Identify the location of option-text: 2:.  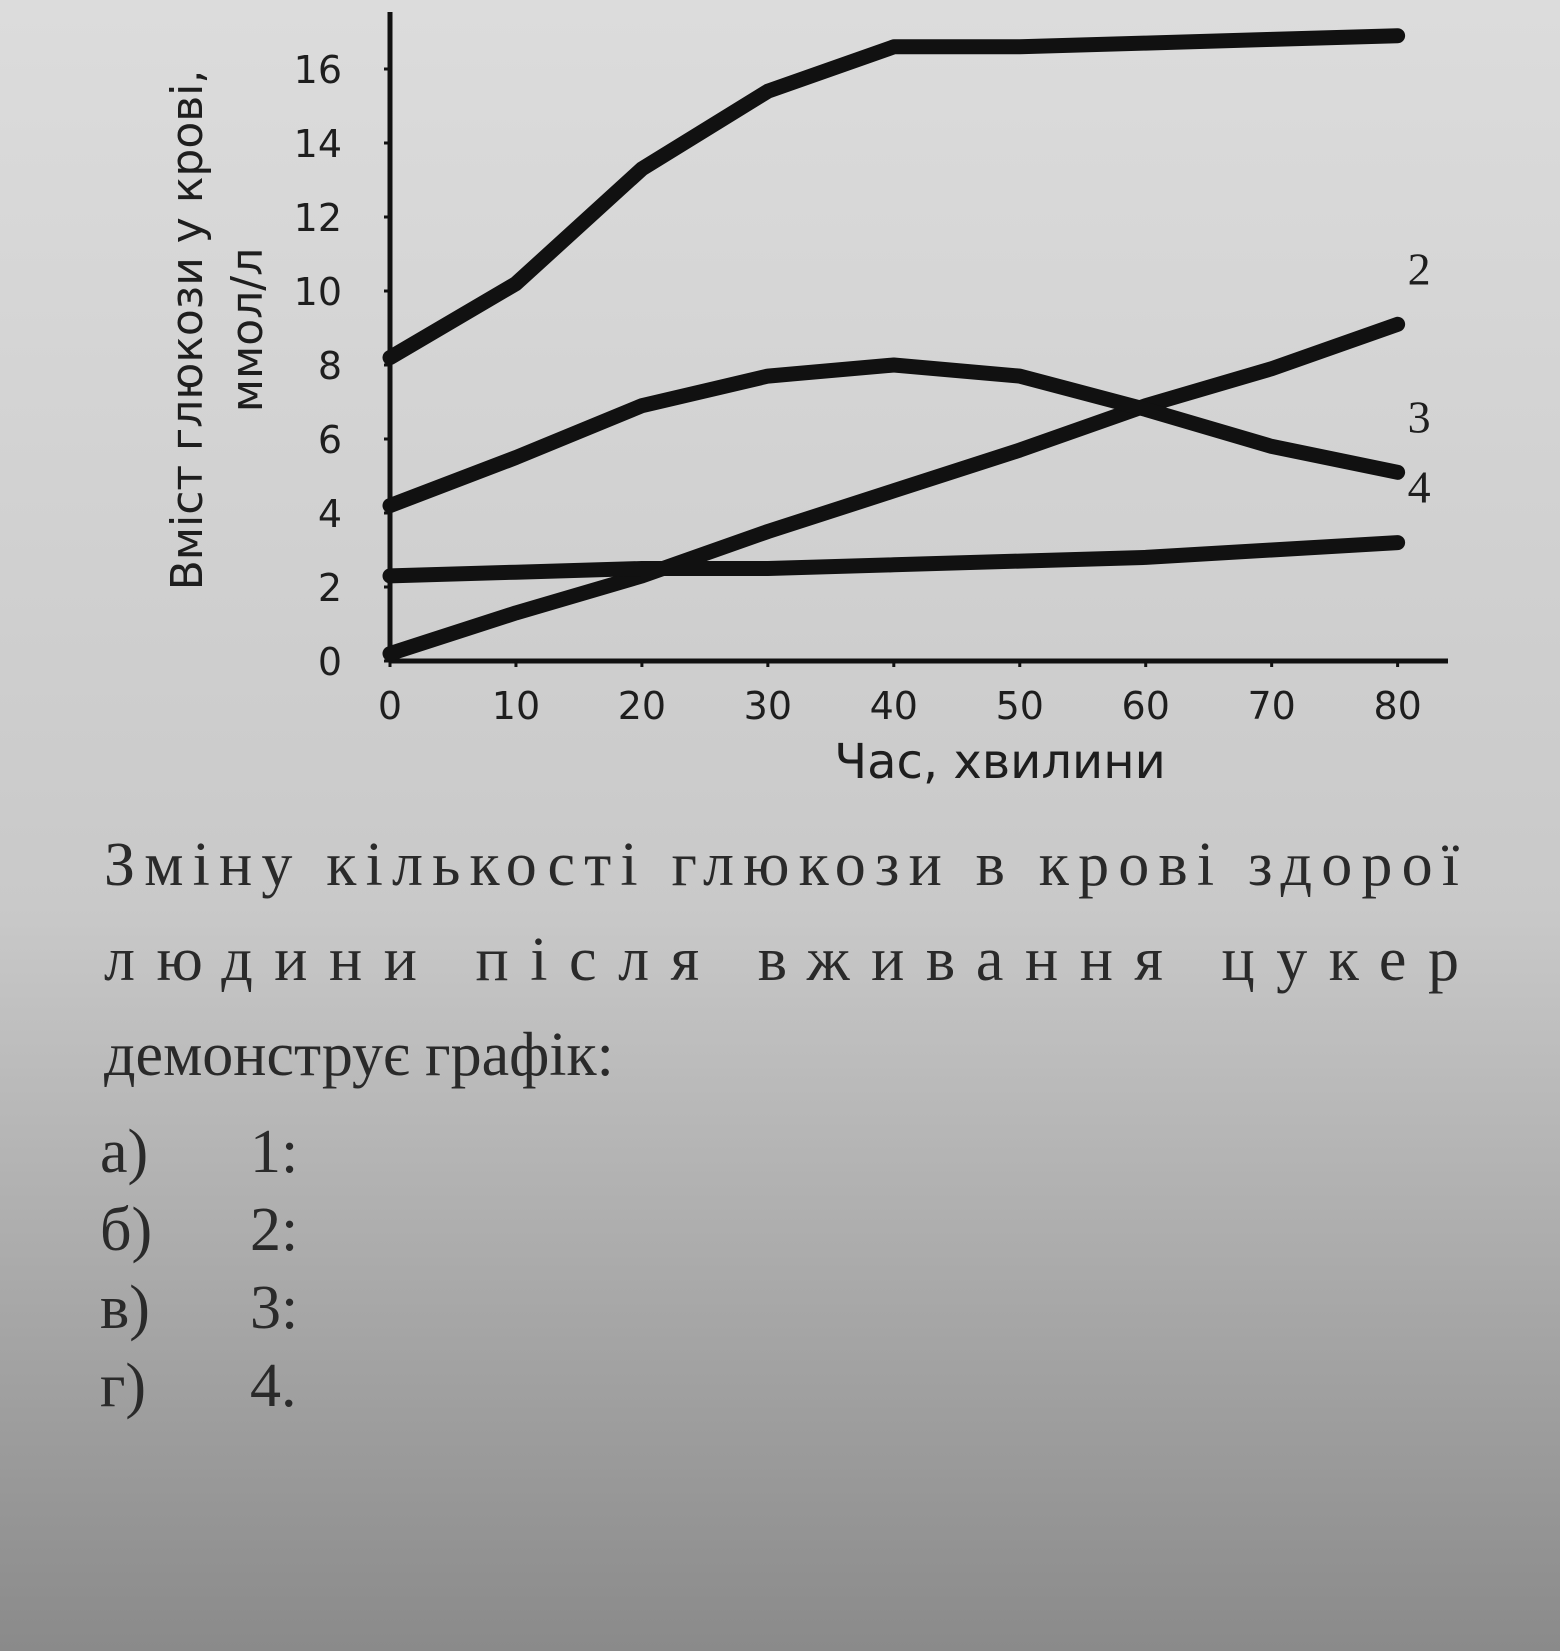
(274, 1230).